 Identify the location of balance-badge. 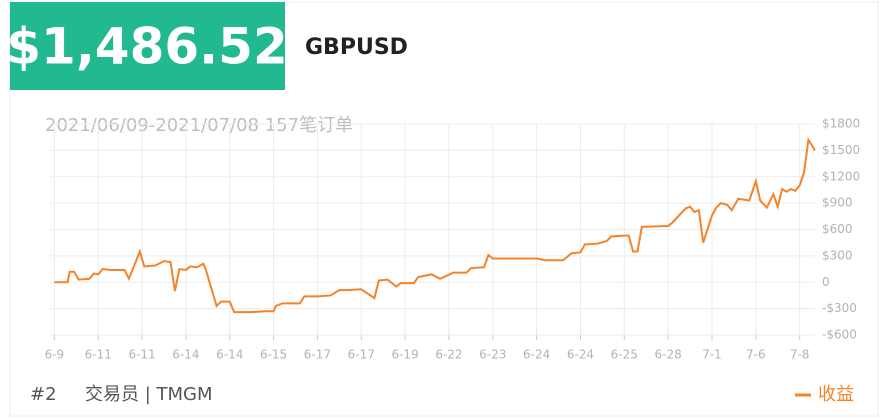
(147, 46).